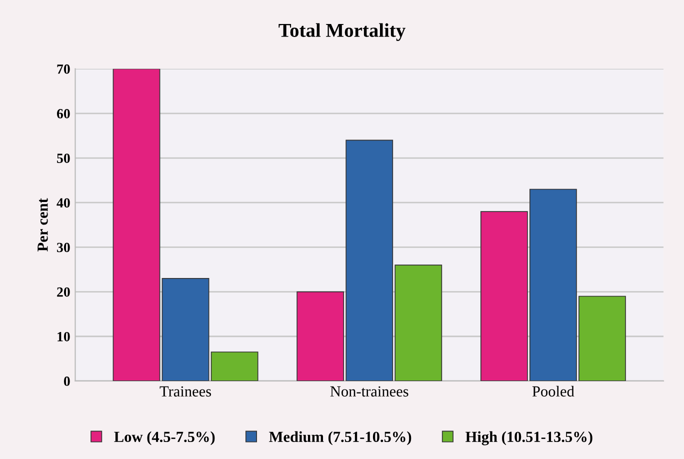  What do you see at coordinates (64, 337) in the screenshot?
I see `y-tick-label: 10` at bounding box center [64, 337].